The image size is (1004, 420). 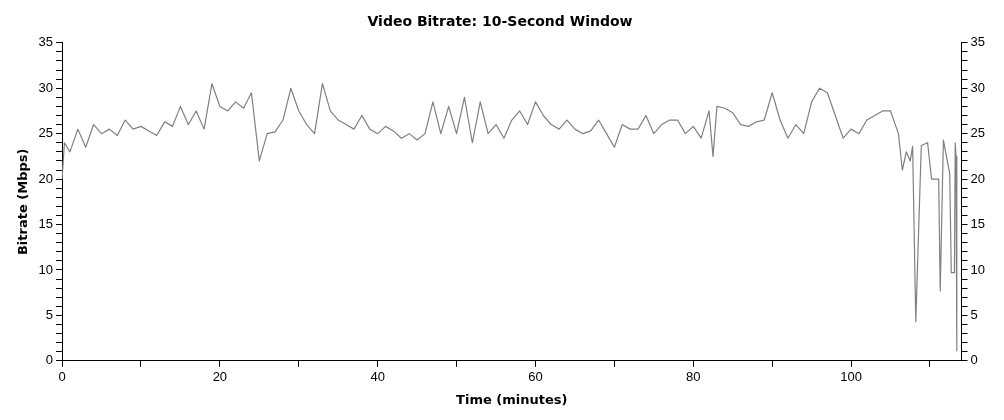 I want to click on y2-tick-label: 15, so click(x=978, y=224).